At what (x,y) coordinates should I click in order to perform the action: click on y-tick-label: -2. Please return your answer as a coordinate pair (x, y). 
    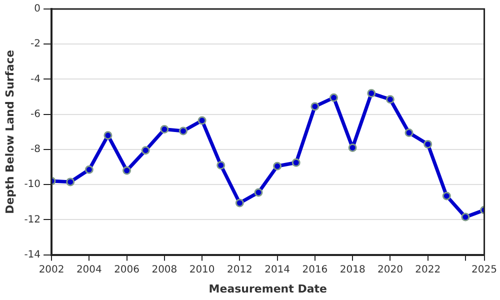
    Looking at the image, I should click on (35, 44).